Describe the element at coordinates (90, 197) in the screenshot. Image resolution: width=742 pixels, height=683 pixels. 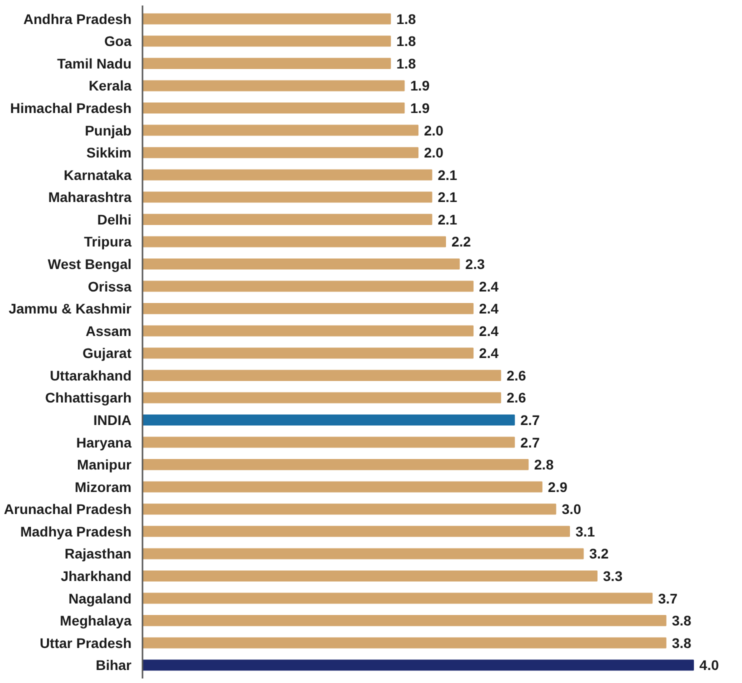
I see `y-tick-label: Maharashtra` at that location.